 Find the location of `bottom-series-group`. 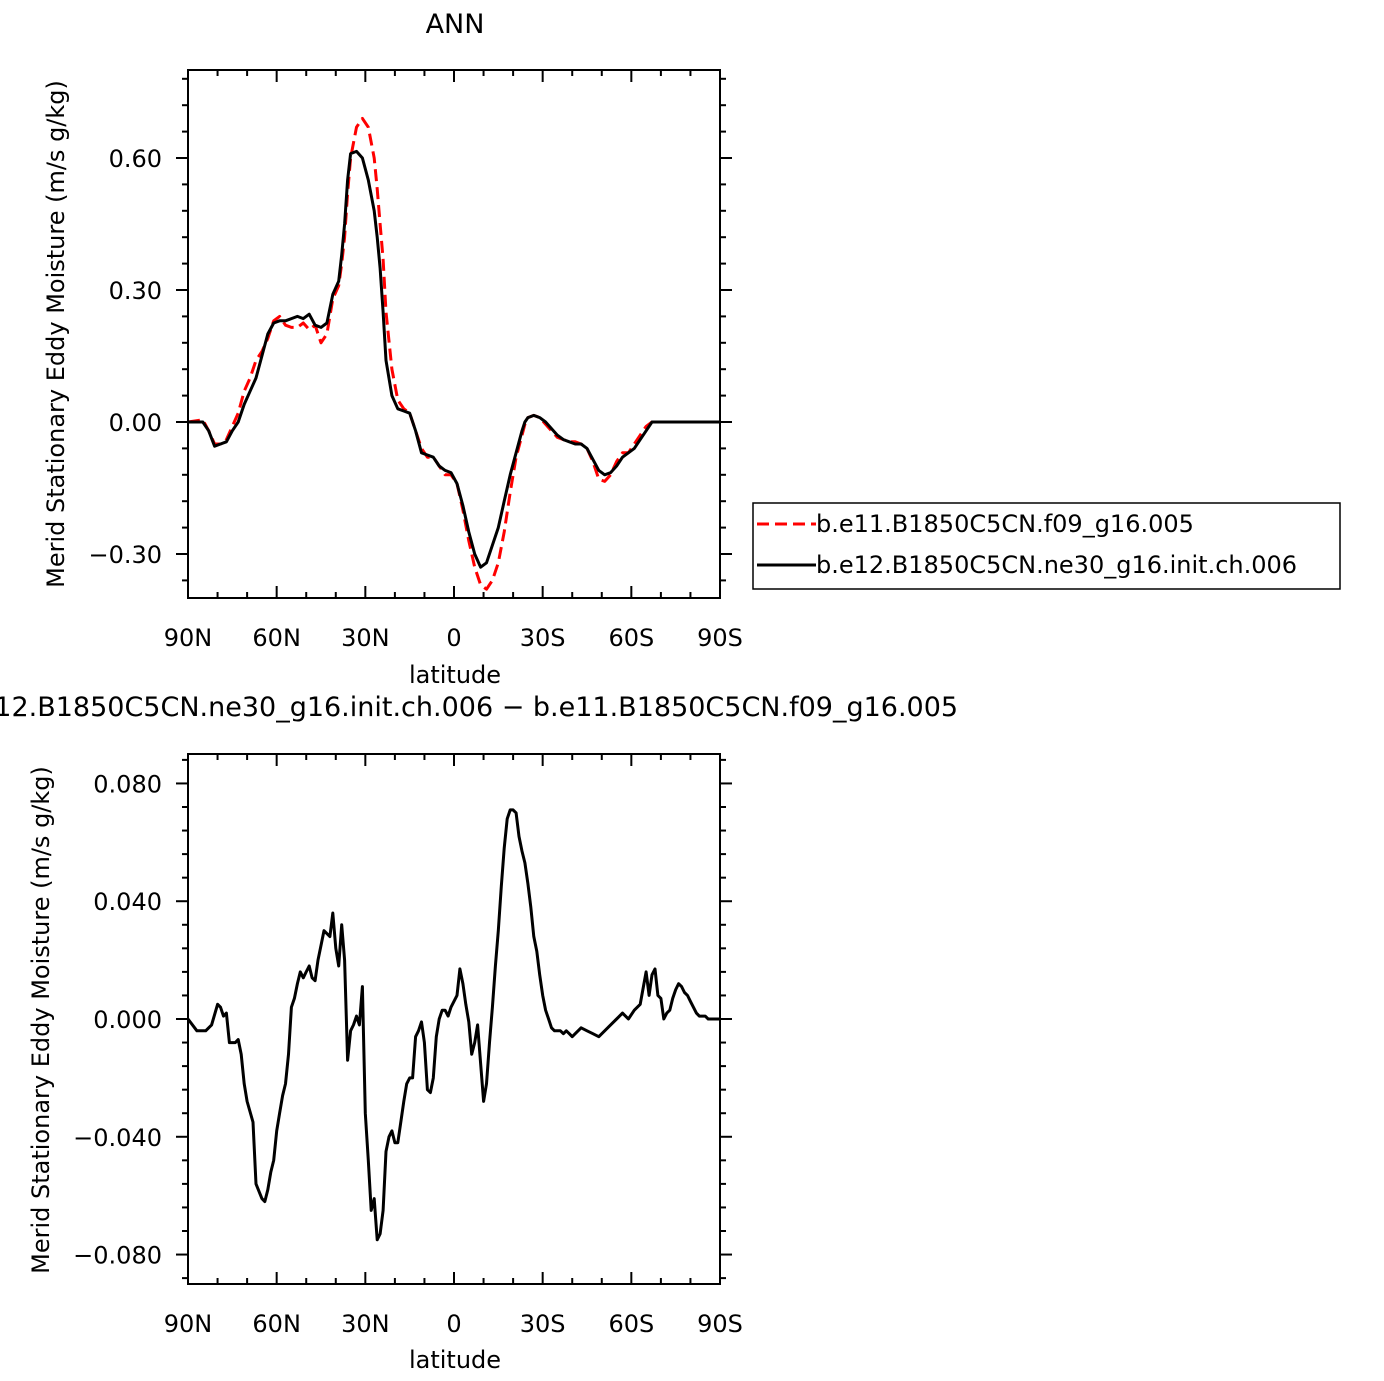

bottom-series-group is located at coordinates (453, 1025).